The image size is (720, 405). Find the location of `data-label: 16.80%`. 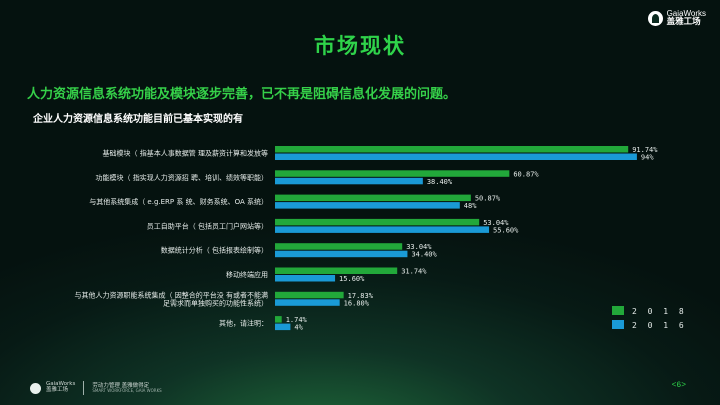

data-label: 16.80% is located at coordinates (357, 303).